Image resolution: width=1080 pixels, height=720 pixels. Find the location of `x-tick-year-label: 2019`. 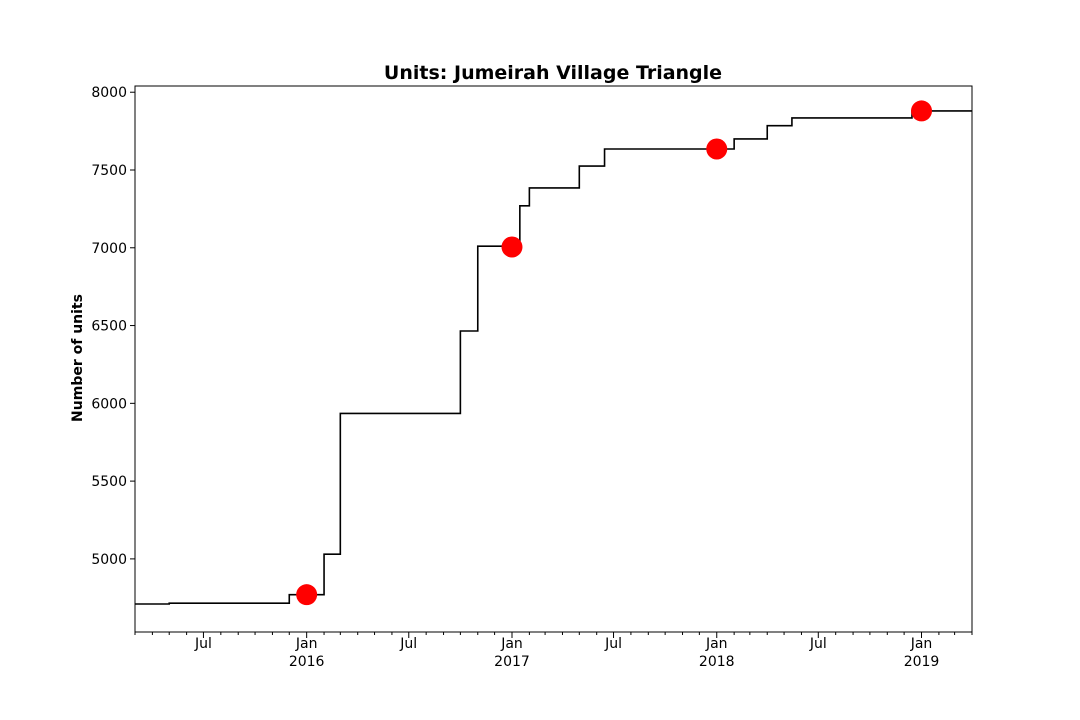

x-tick-year-label: 2019 is located at coordinates (922, 662).